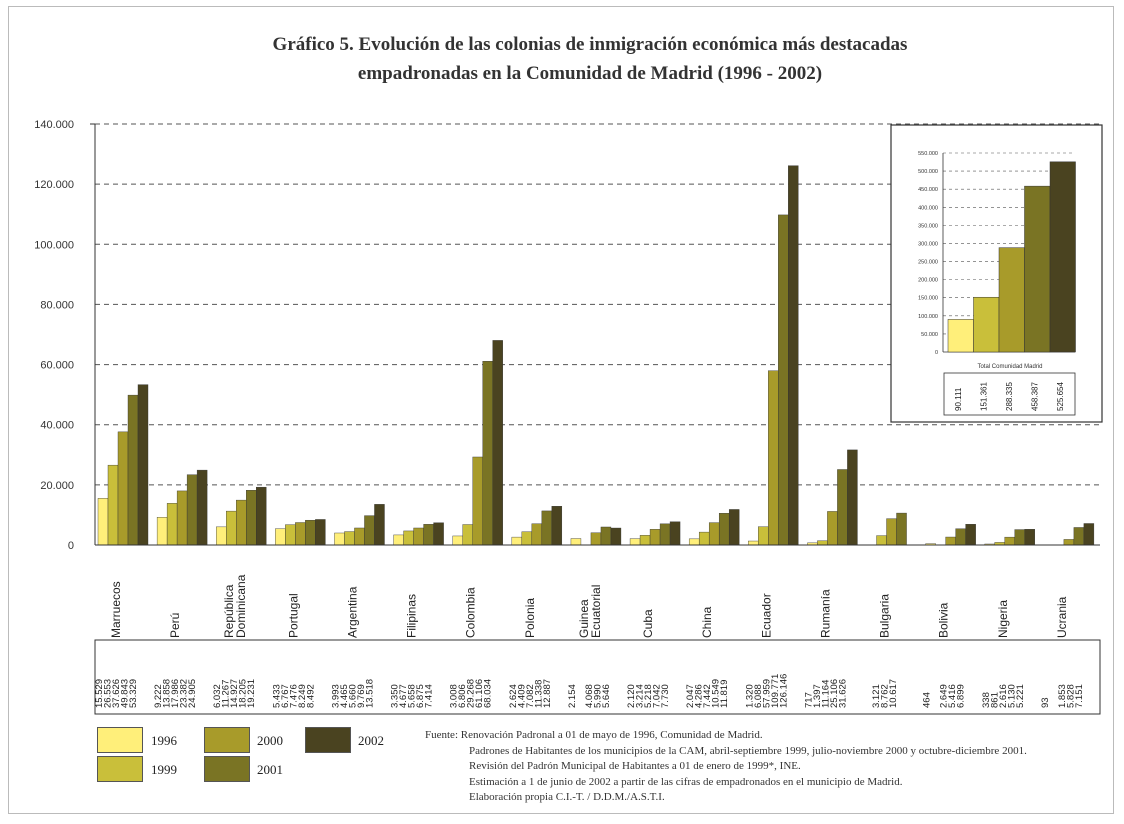  I want to click on bar-nigeria-2002, so click(1029, 537).